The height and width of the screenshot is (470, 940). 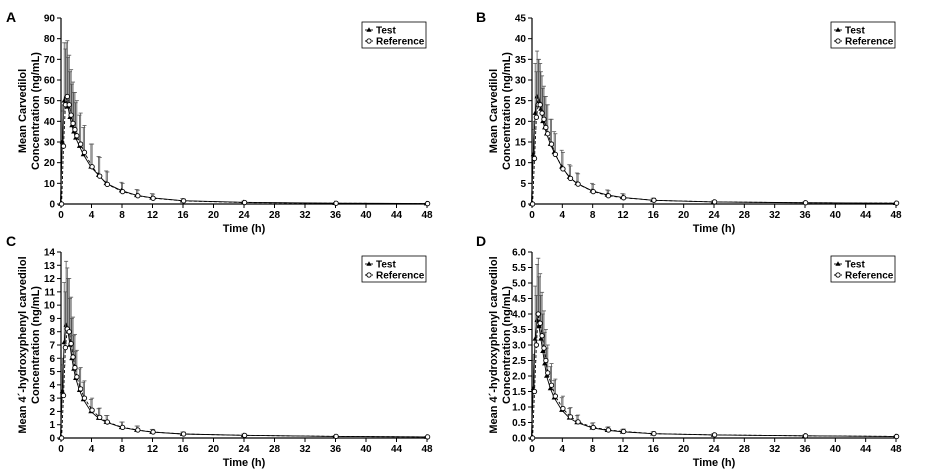 What do you see at coordinates (52, 346) in the screenshot?
I see `y-tick-label: 7` at bounding box center [52, 346].